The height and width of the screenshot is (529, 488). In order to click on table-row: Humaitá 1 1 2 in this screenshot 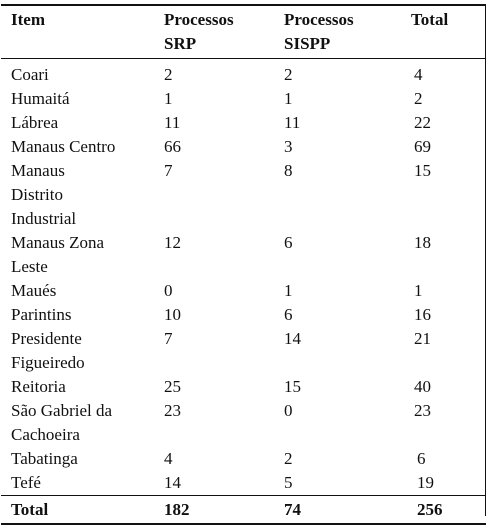, I will do `click(243, 99)`.